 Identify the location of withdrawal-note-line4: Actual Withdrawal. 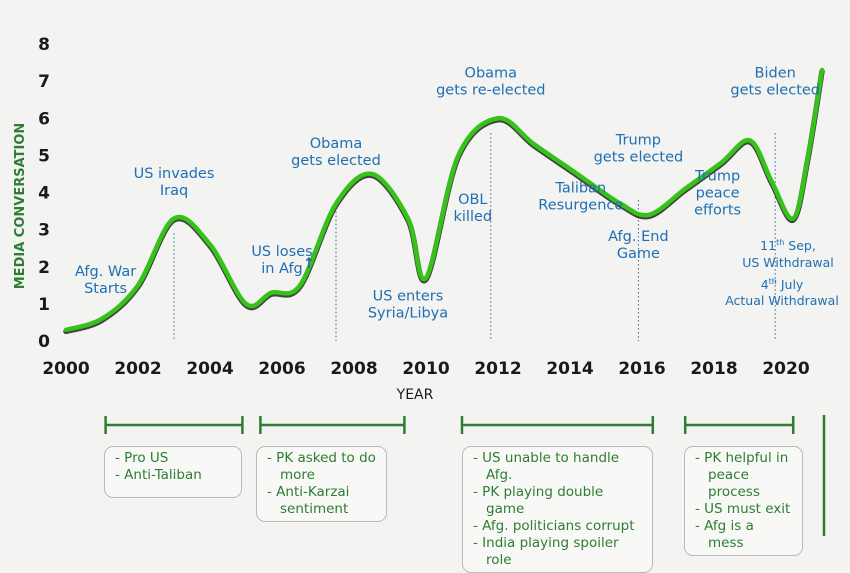
(782, 300).